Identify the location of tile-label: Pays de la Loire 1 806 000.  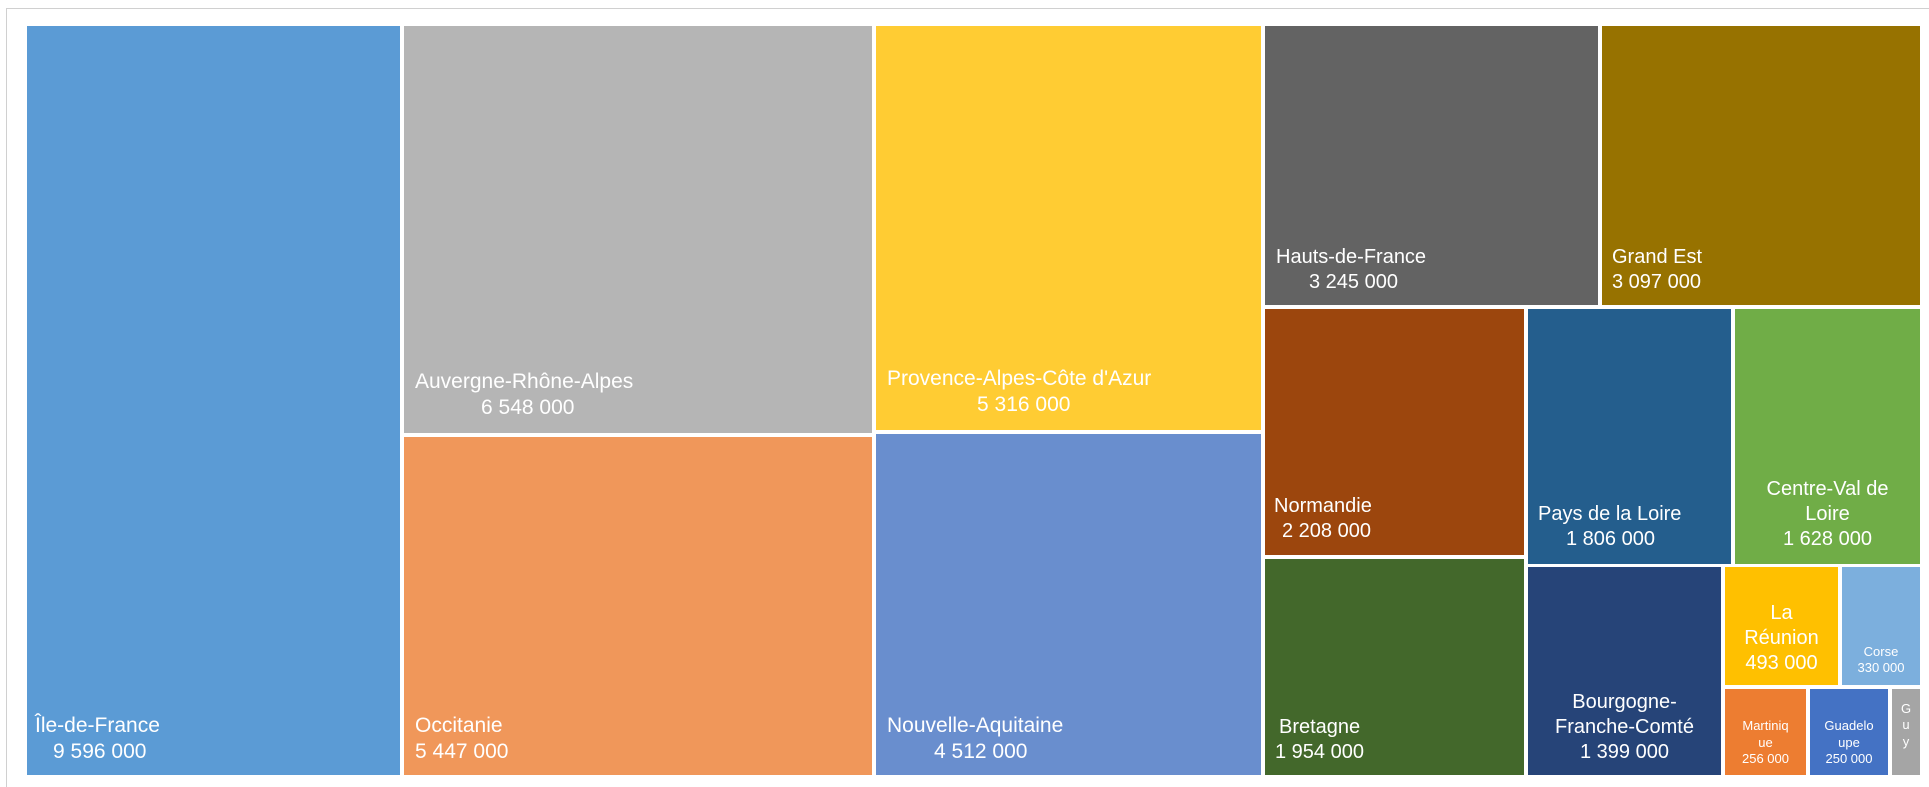
(1610, 526).